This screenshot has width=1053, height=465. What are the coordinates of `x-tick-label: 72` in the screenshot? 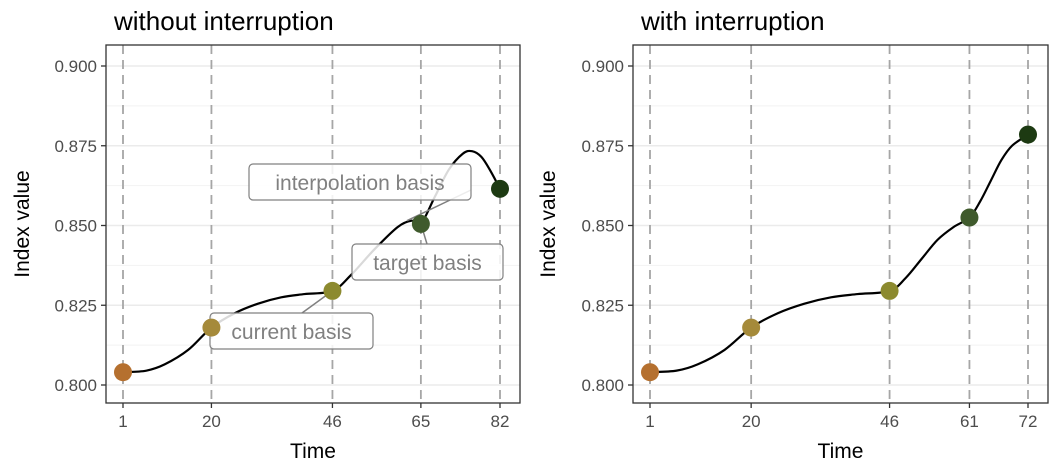 It's located at (1028, 421).